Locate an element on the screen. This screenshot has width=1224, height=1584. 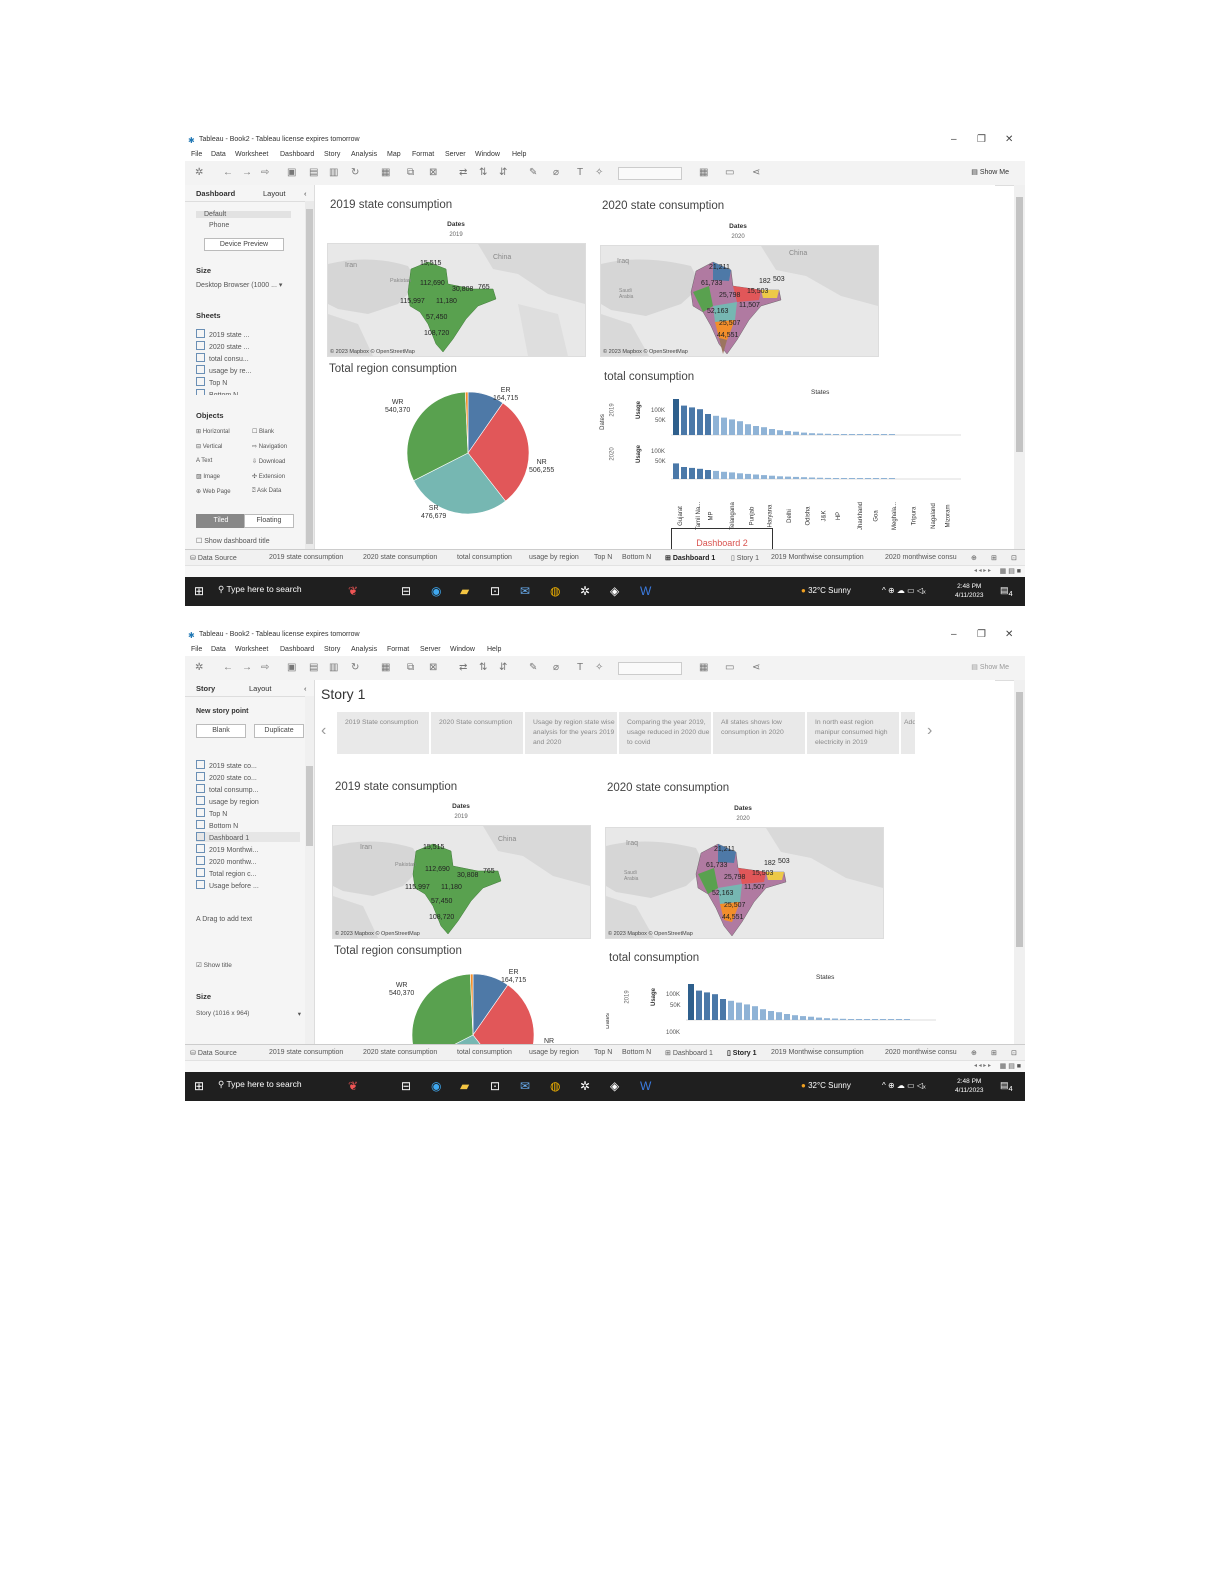
menu-worksheet: Worksheet is located at coordinates (252, 649).